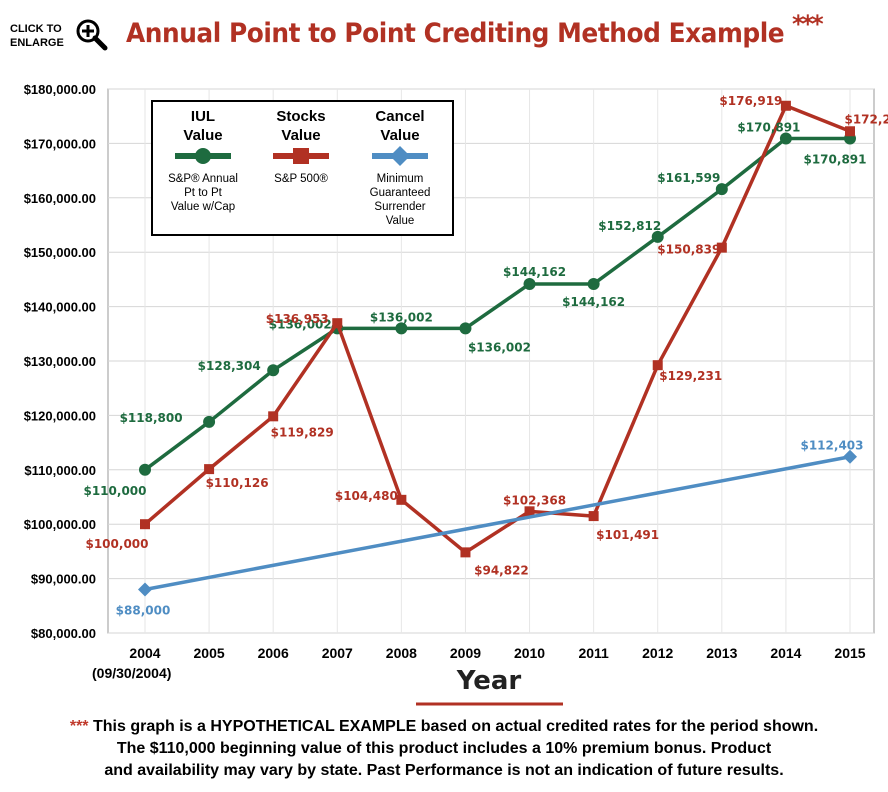  I want to click on cancel-legend-description: Minimum, so click(400, 179).